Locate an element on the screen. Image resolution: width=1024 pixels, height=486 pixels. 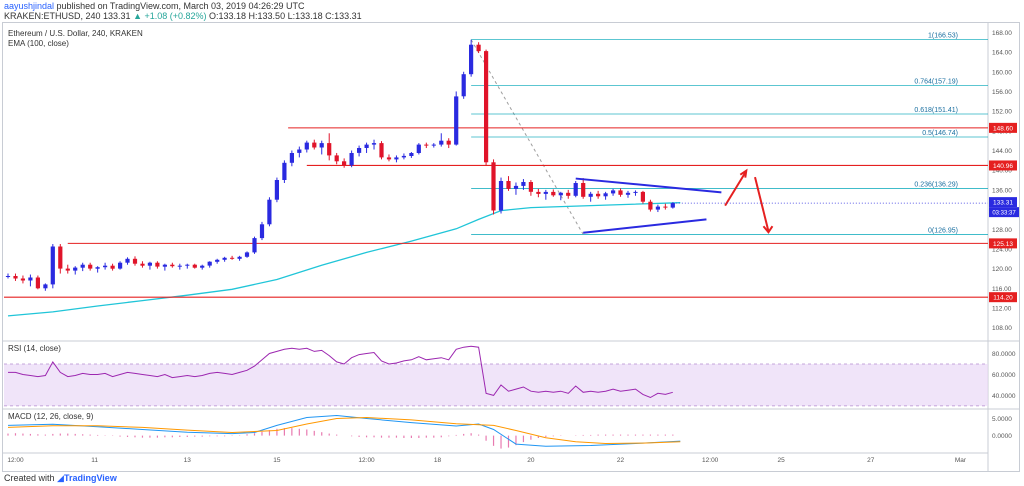
triangle-upper-trendline is located at coordinates (648, 185).